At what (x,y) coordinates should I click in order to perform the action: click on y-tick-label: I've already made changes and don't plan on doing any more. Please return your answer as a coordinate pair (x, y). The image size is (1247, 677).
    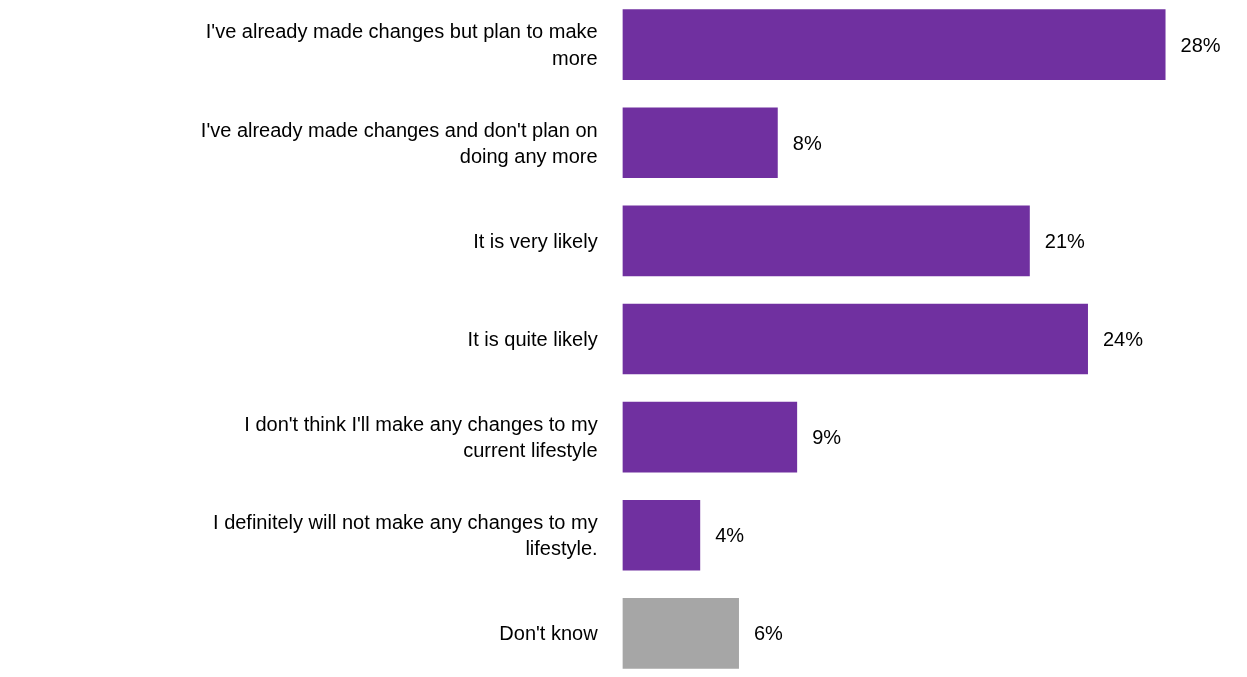
    Looking at the image, I should click on (399, 142).